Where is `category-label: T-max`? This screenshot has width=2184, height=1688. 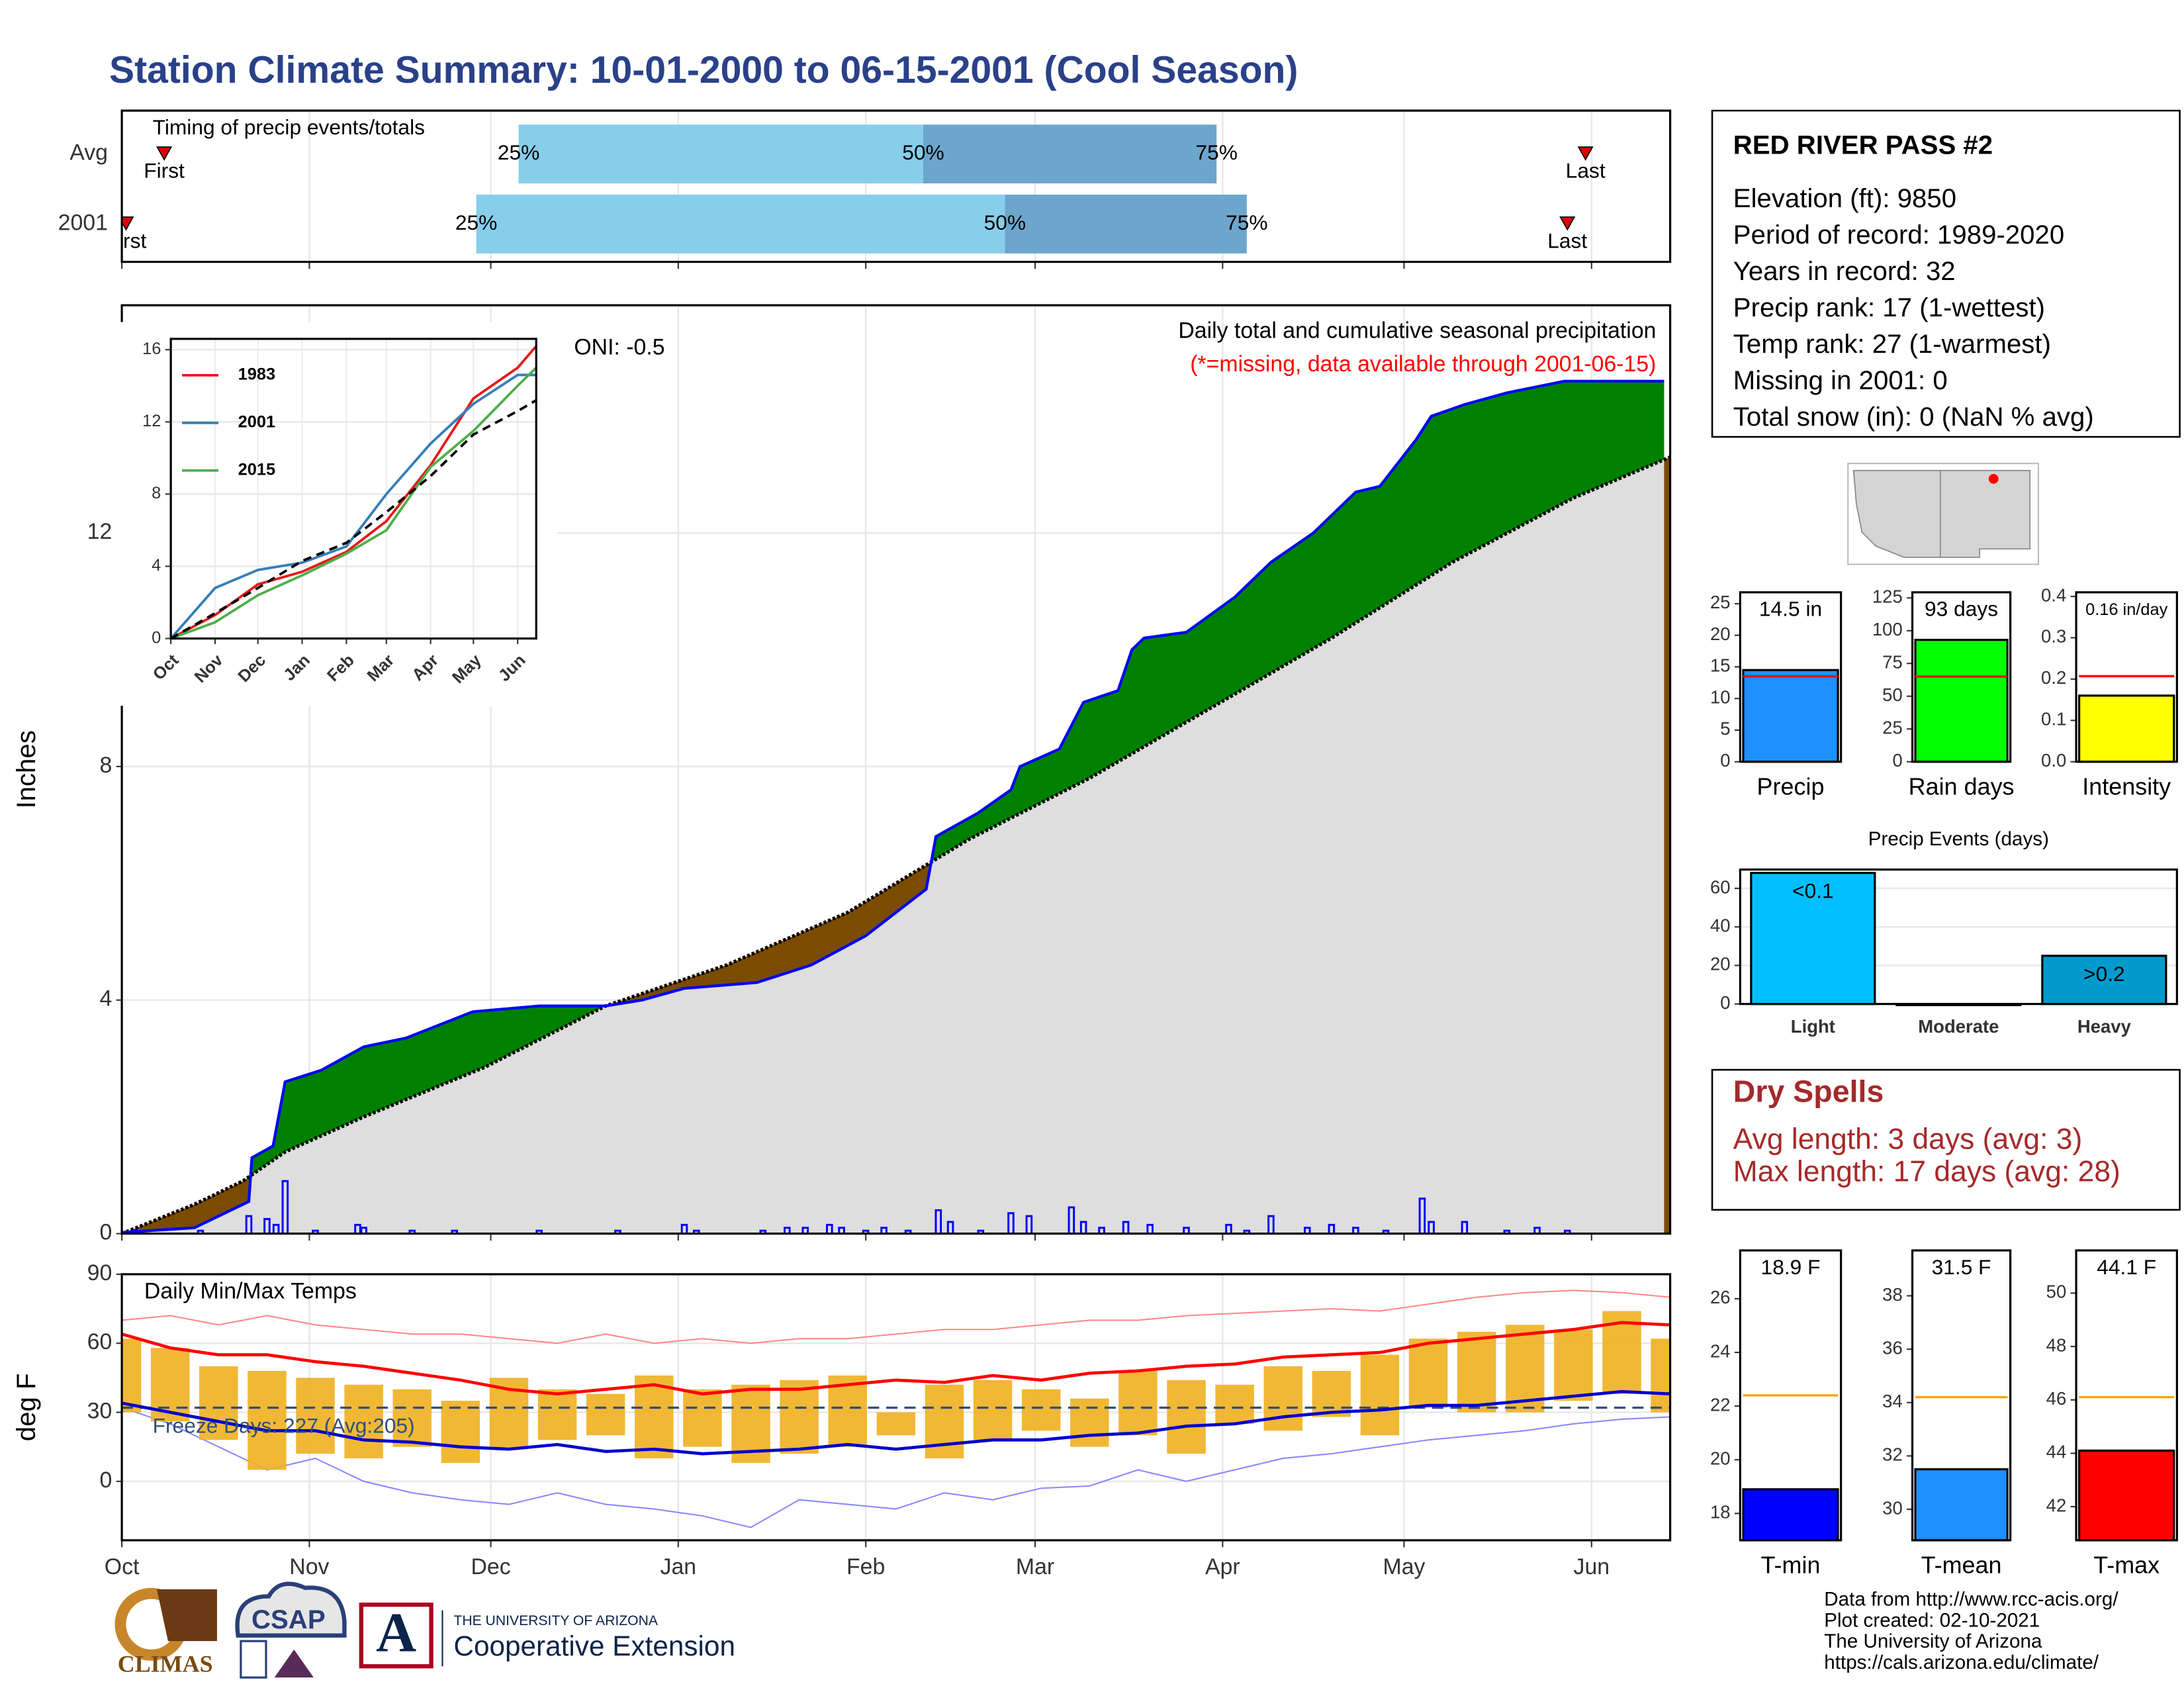 category-label: T-max is located at coordinates (2126, 1565).